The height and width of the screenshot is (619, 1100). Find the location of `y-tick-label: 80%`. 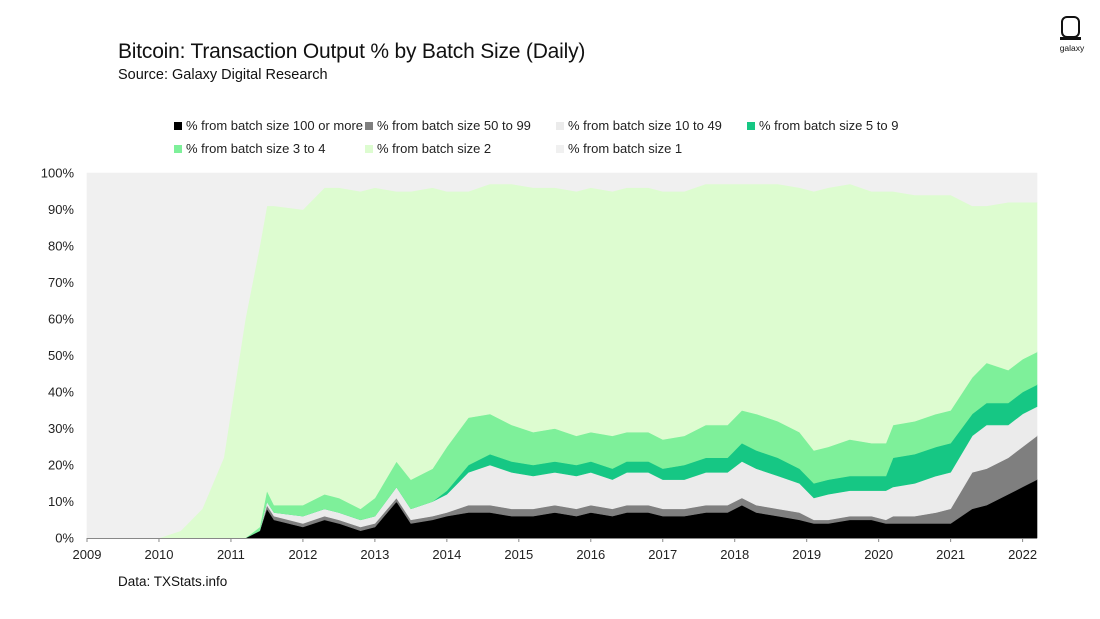

y-tick-label: 80% is located at coordinates (61, 246).